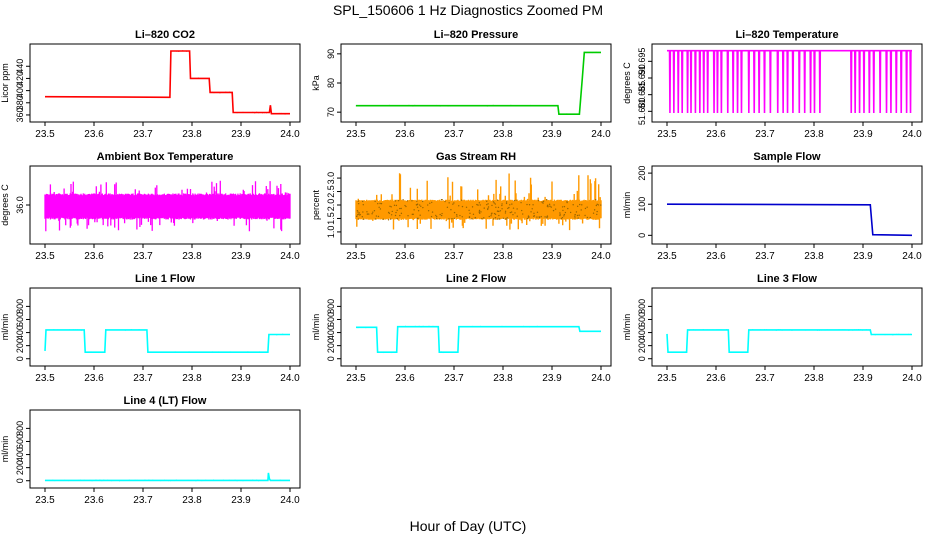  What do you see at coordinates (290, 134) in the screenshot?
I see `x-tick-label: 24.0` at bounding box center [290, 134].